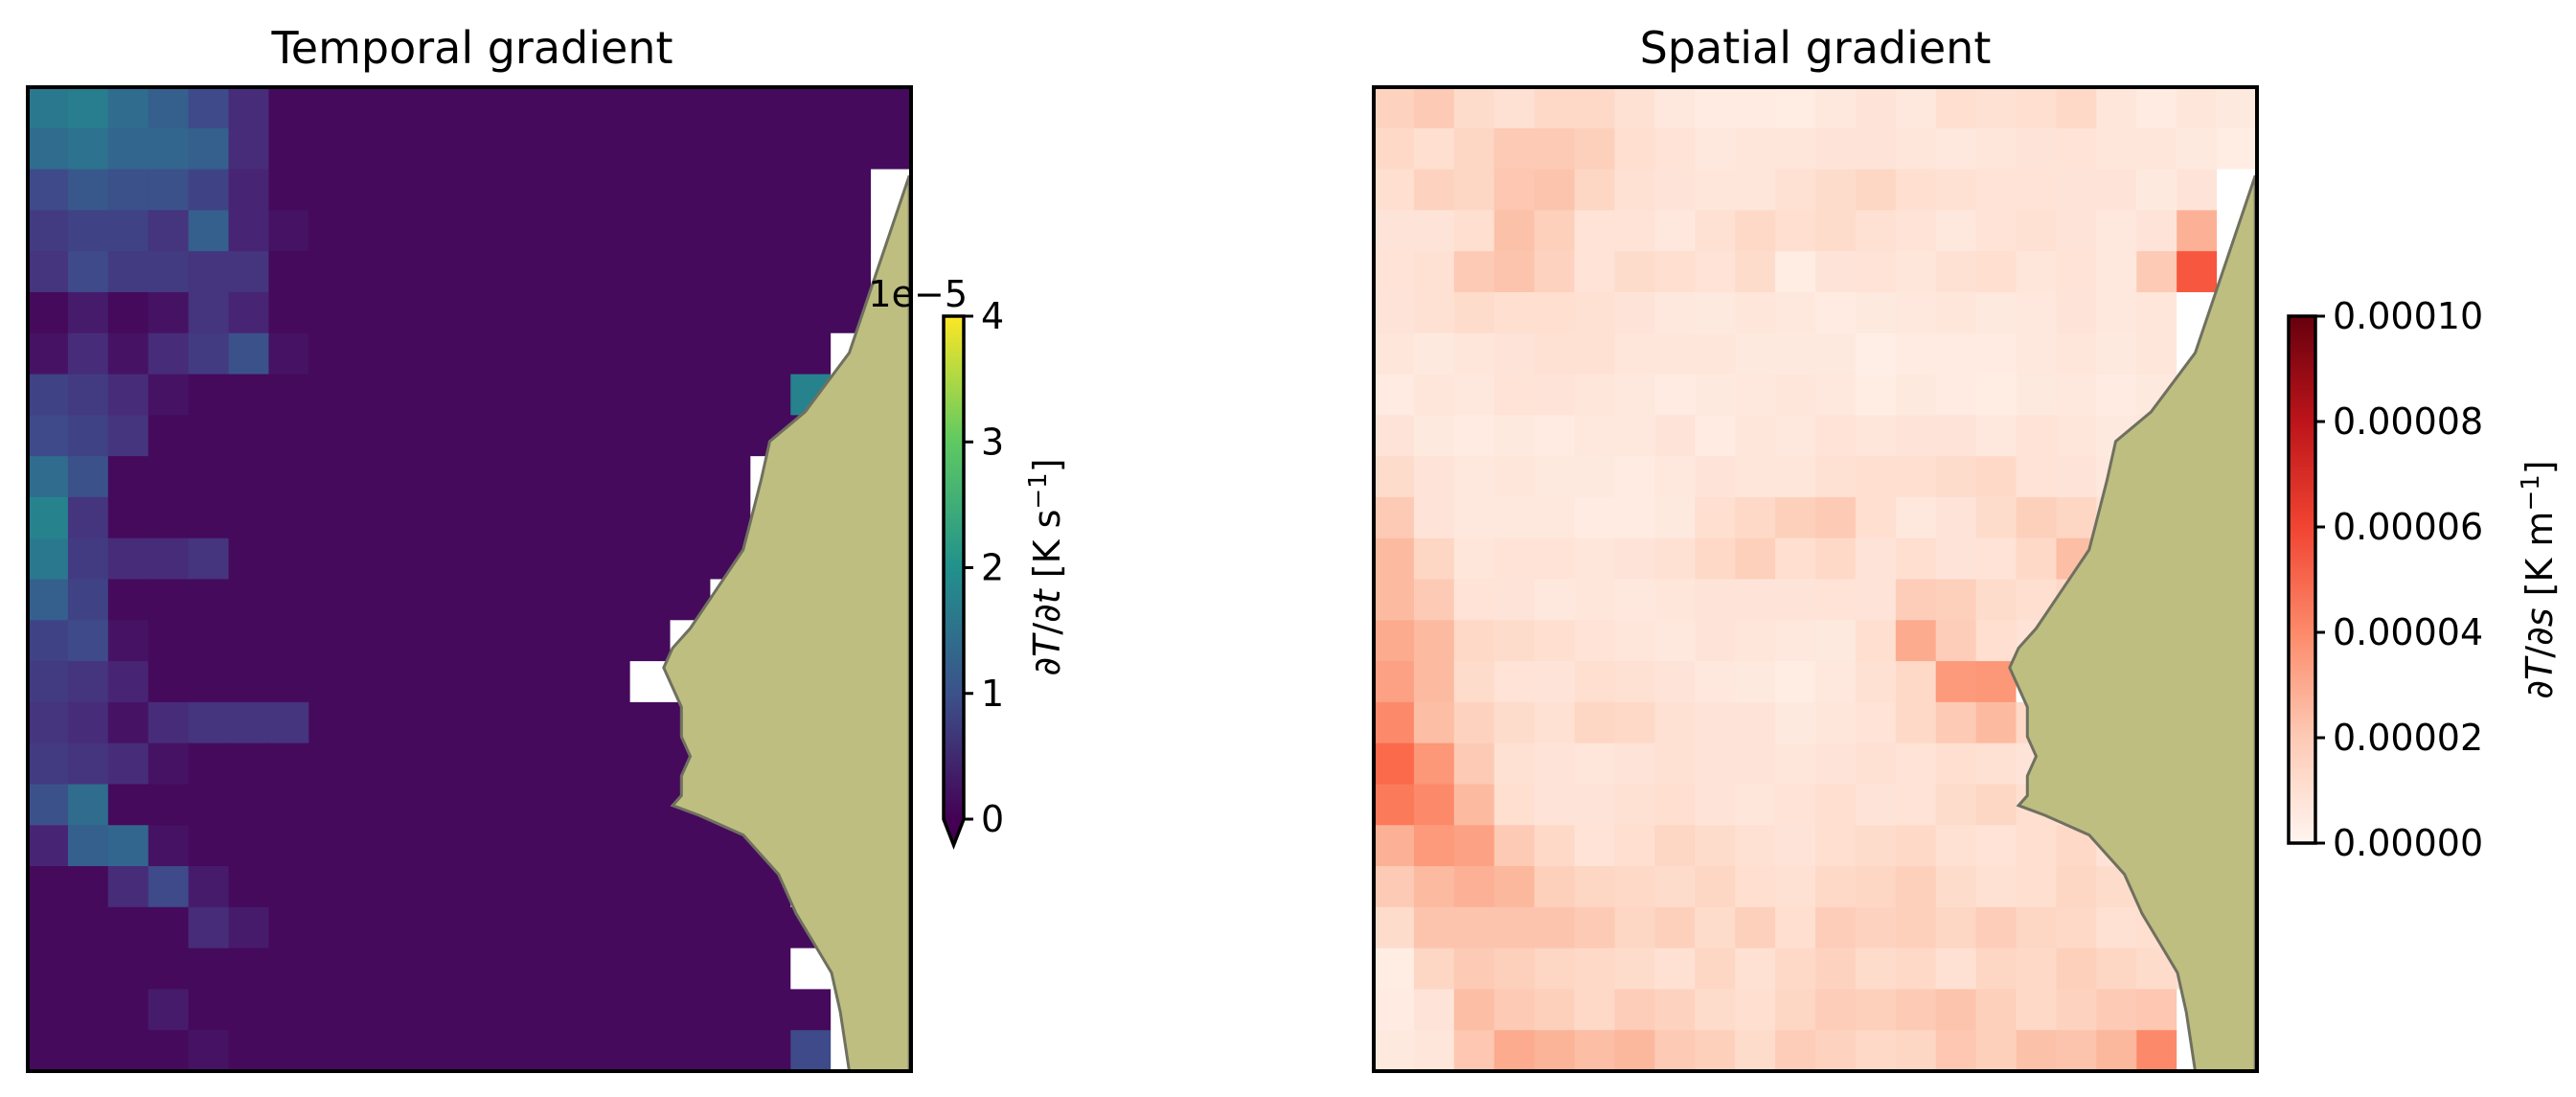 Image resolution: width=2576 pixels, height=1097 pixels. I want to click on colorbar-tick-label: 4, so click(993, 316).